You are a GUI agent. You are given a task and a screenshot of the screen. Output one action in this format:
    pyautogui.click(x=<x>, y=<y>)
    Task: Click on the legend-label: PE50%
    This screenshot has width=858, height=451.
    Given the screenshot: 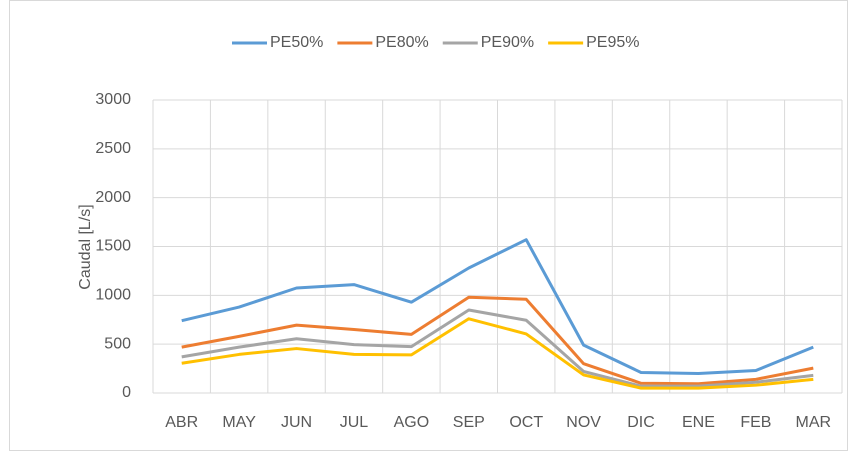 What is the action you would take?
    pyautogui.click(x=296, y=42)
    